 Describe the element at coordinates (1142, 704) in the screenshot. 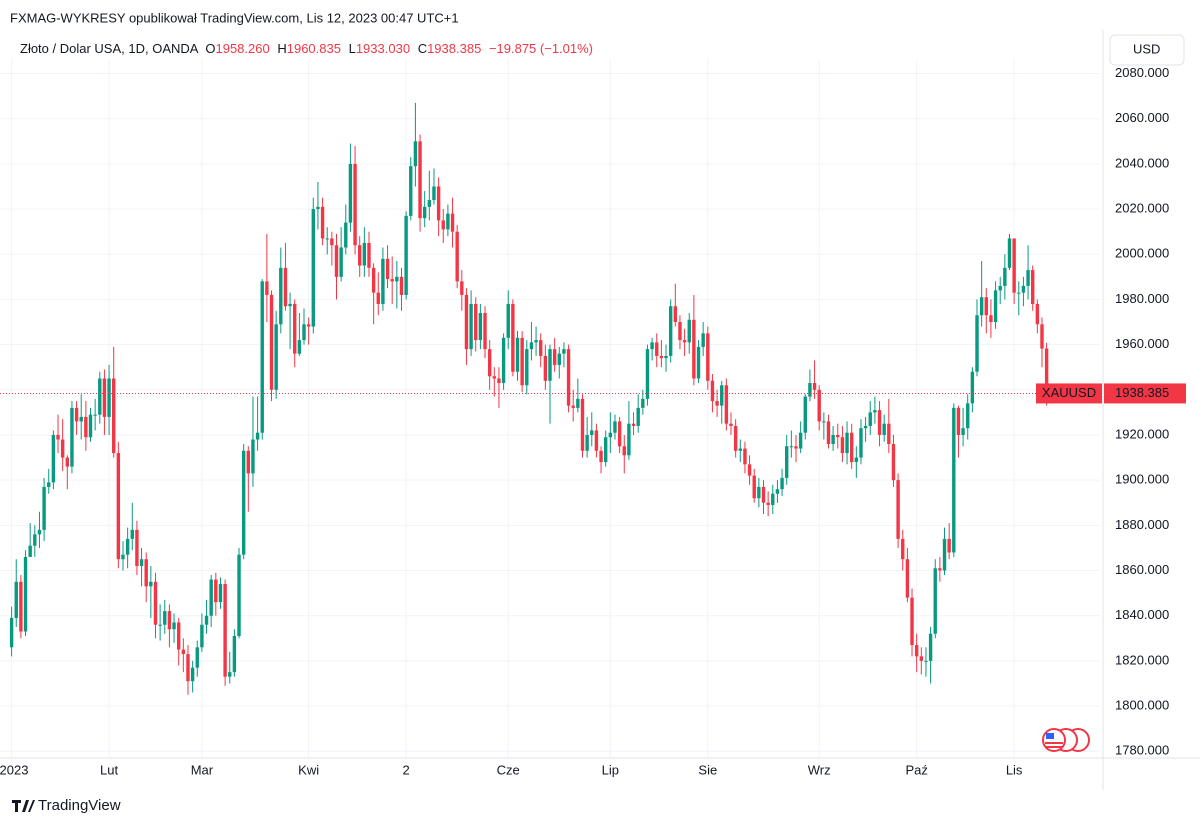

I see `y-tick-label: 1800.000` at that location.